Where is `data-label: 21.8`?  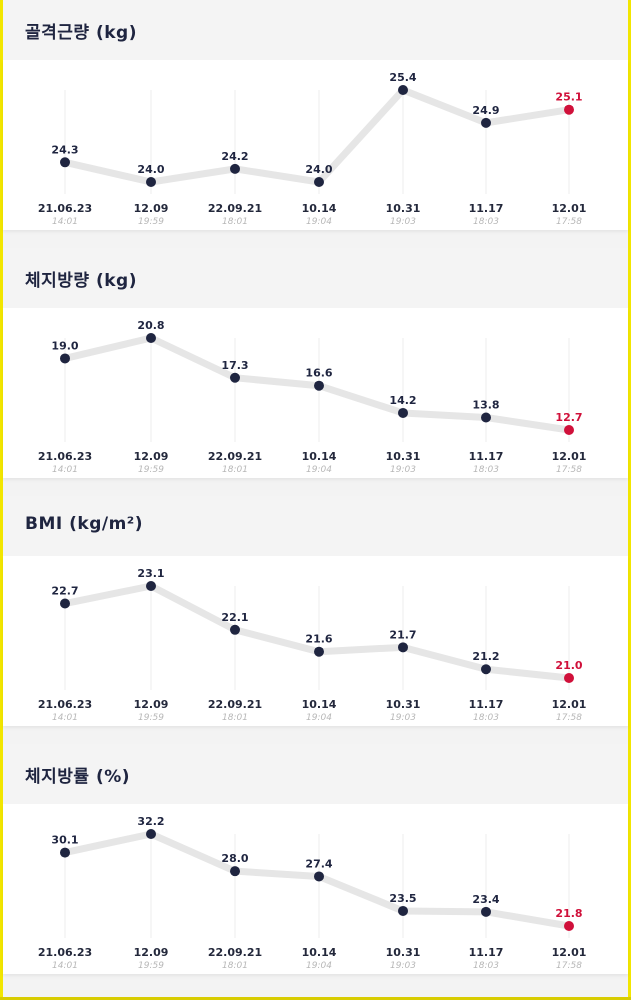 data-label: 21.8 is located at coordinates (568, 913).